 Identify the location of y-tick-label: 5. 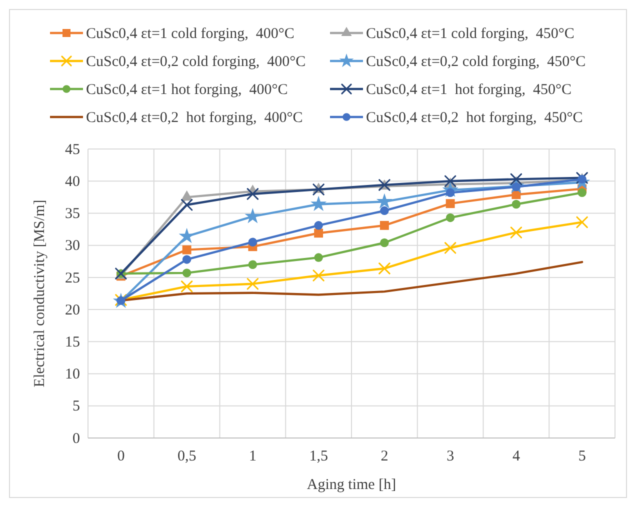
(76, 406).